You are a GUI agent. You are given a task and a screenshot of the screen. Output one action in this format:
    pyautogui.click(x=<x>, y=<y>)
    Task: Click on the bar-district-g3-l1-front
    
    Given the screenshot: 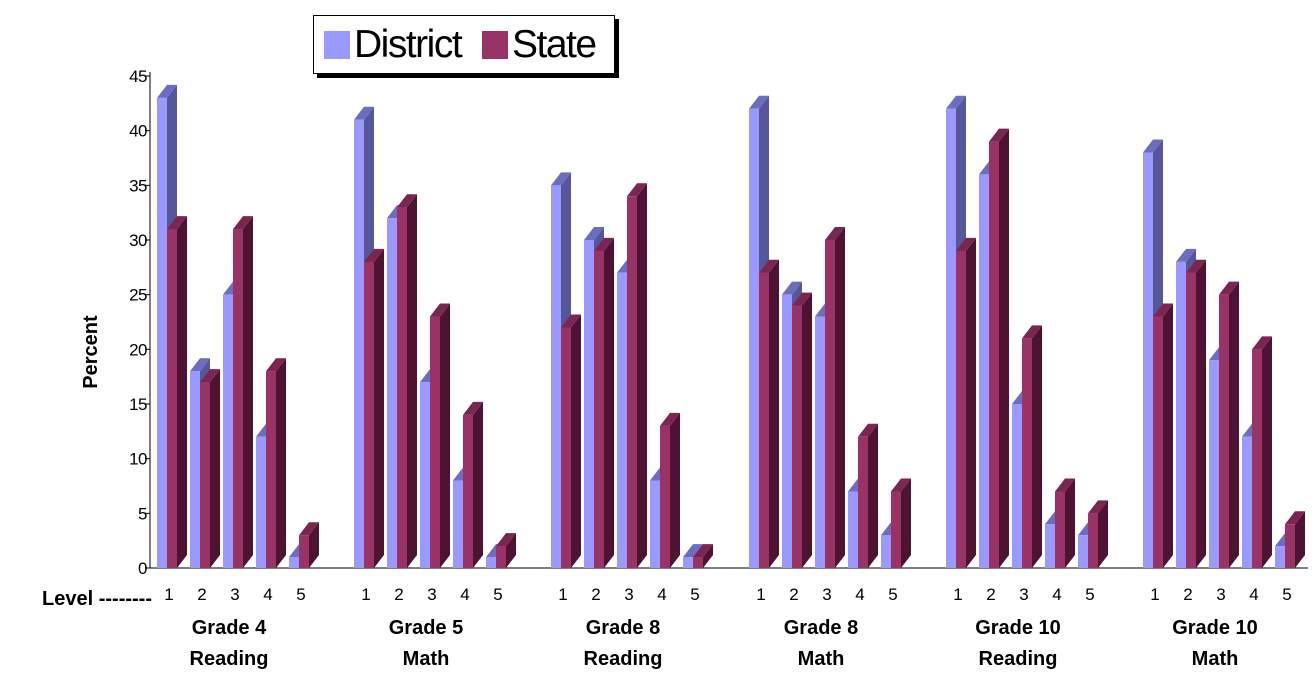 What is the action you would take?
    pyautogui.click(x=556, y=377)
    